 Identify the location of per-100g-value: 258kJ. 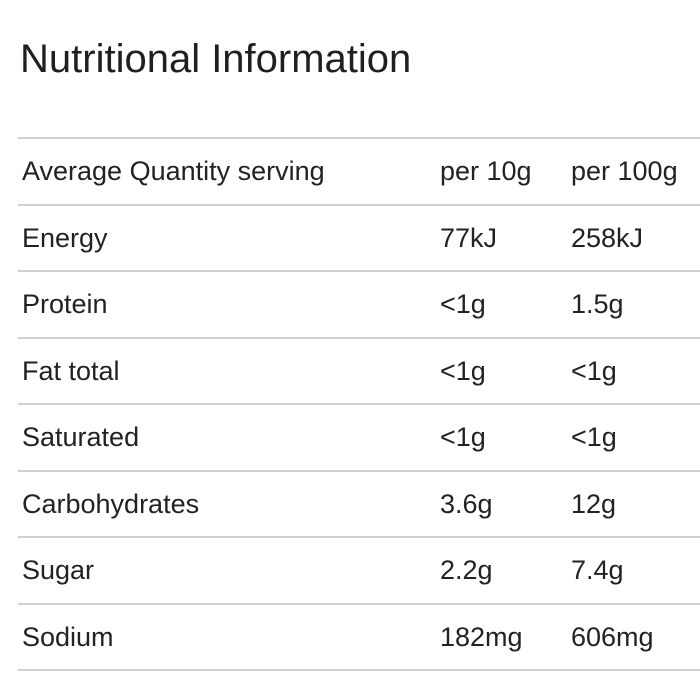
(607, 237).